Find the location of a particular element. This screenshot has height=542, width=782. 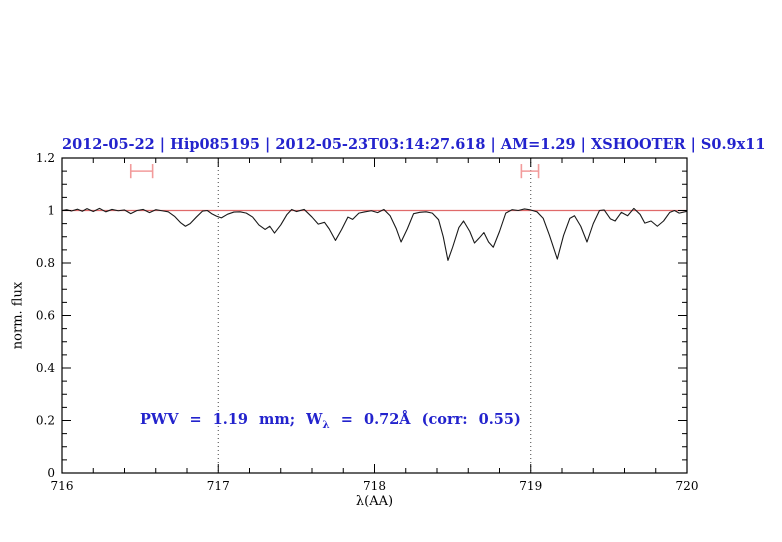

y-tick-label: 1 is located at coordinates (51, 211).